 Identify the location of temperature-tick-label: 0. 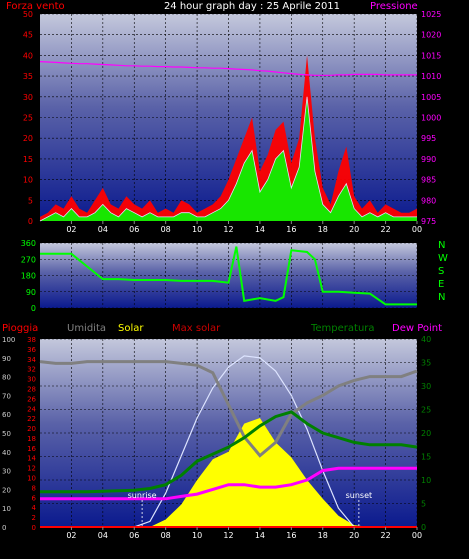
(423, 527).